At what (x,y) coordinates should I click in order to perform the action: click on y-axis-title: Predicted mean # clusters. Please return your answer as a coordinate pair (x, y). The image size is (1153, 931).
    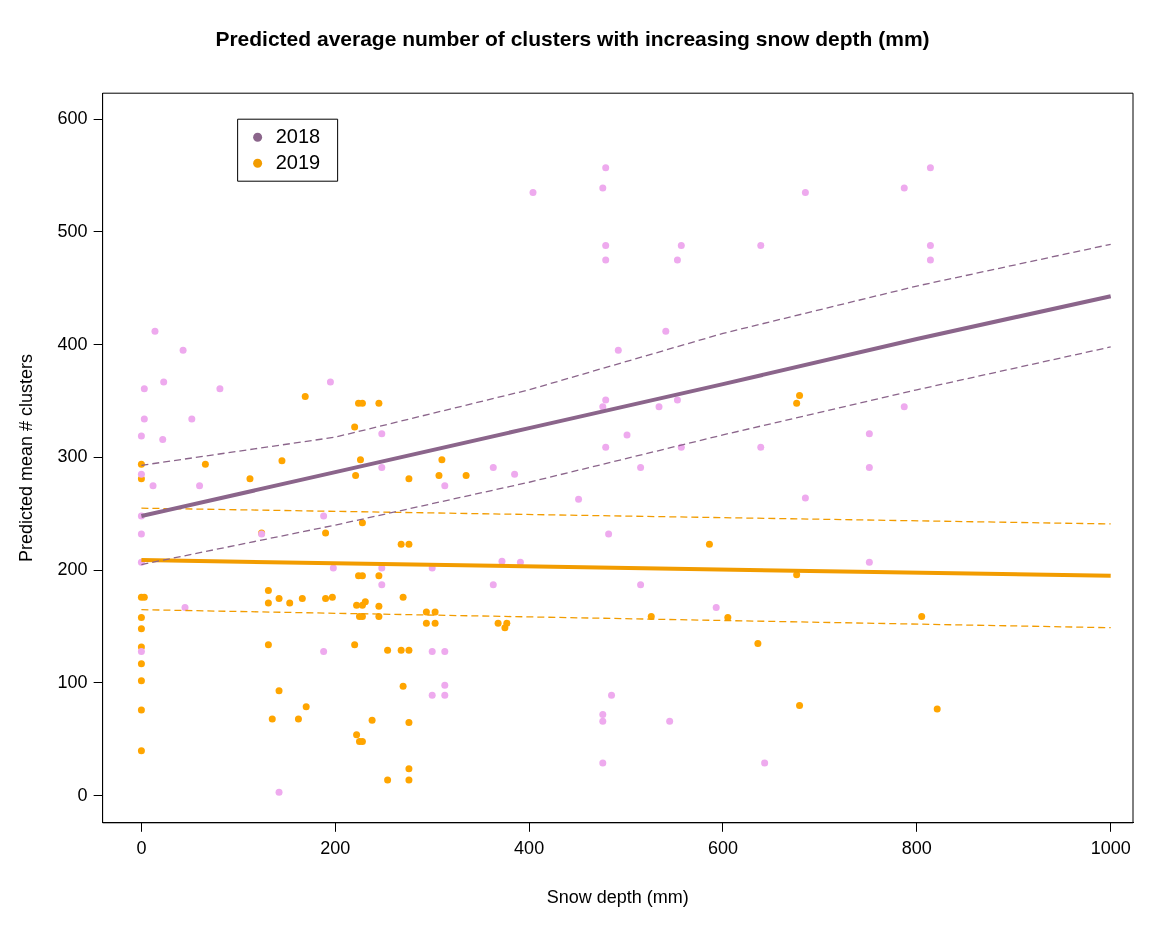
    Looking at the image, I should click on (25, 458).